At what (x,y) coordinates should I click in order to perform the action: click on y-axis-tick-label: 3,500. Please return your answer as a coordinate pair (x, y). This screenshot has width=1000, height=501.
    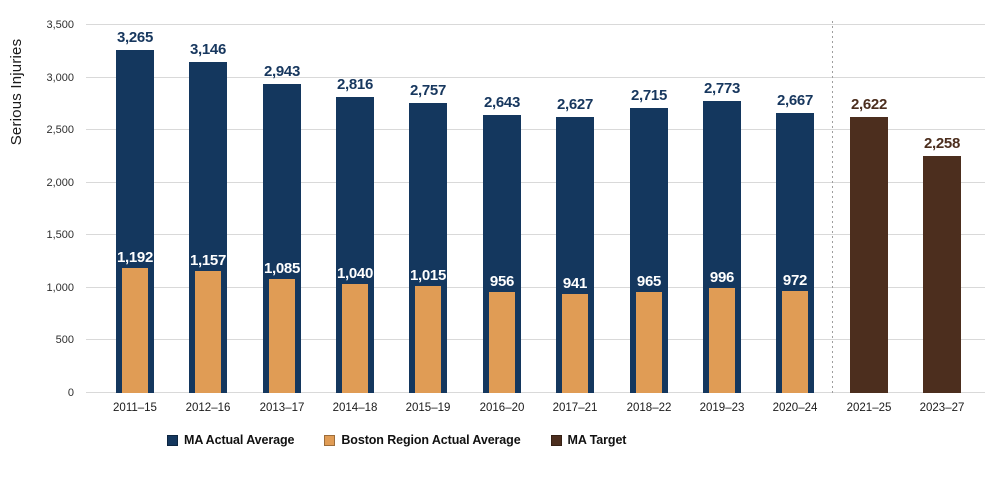
    Looking at the image, I should click on (60, 25).